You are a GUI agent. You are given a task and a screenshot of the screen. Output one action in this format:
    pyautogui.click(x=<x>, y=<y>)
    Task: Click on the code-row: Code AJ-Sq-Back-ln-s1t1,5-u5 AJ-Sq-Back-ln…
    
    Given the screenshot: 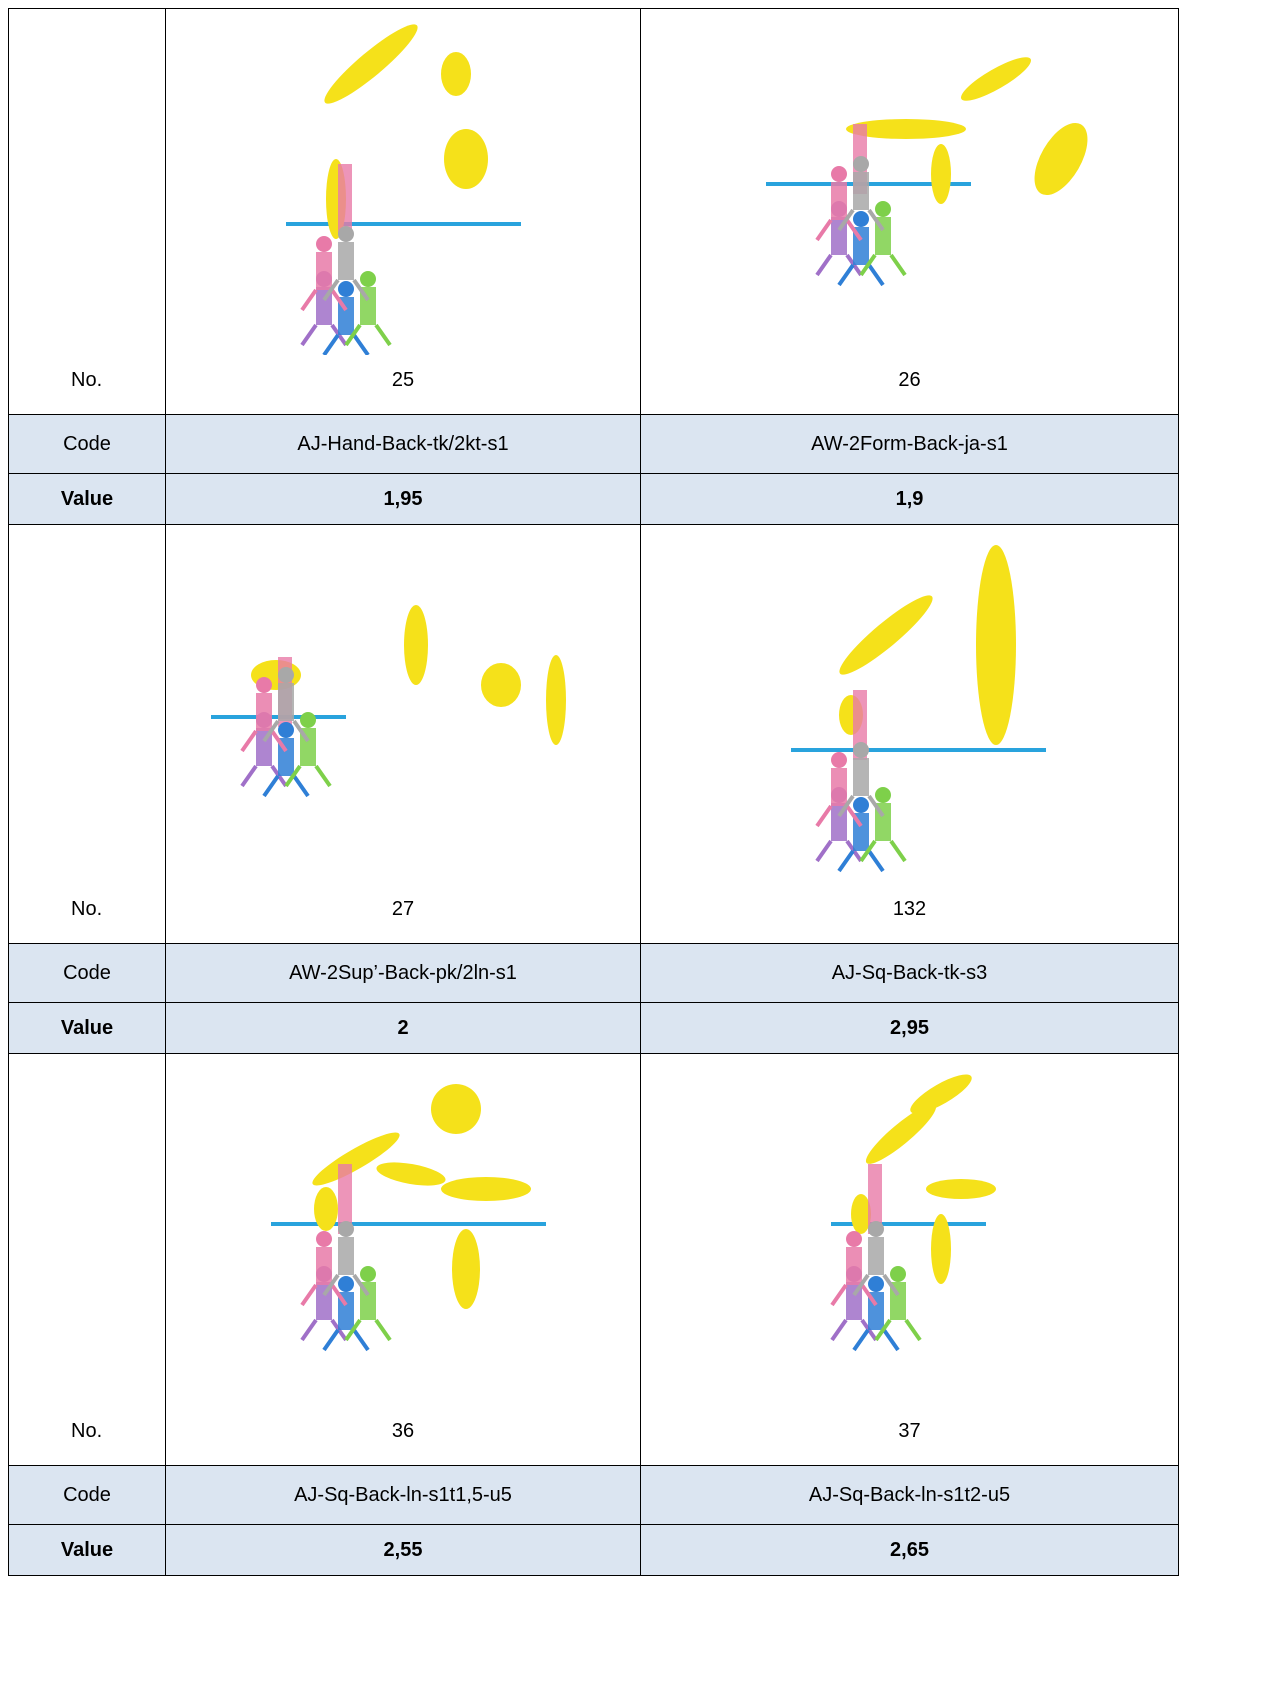 What is the action you would take?
    pyautogui.click(x=593, y=1495)
    